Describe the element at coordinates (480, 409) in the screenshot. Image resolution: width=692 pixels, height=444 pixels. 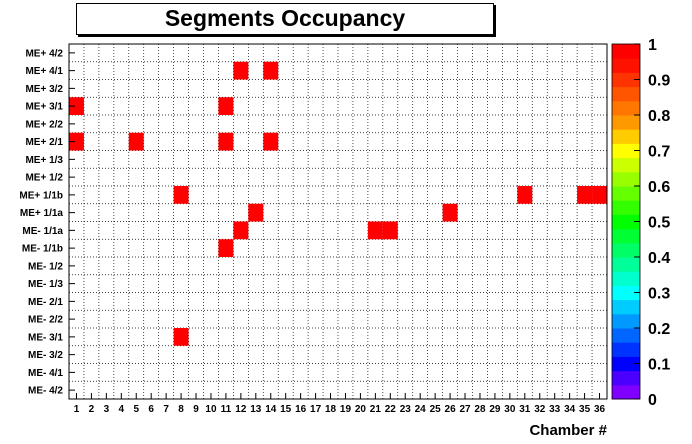
I see `x-tick-label: 28` at that location.